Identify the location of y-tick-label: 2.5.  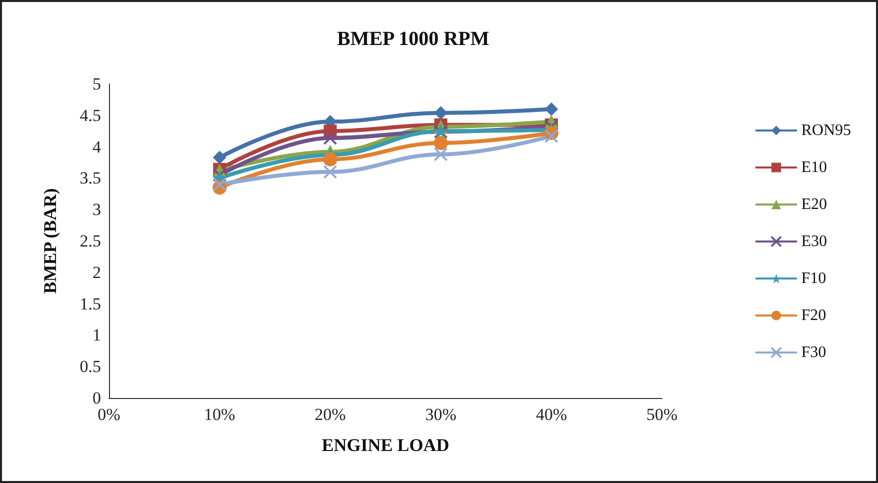
(90, 241).